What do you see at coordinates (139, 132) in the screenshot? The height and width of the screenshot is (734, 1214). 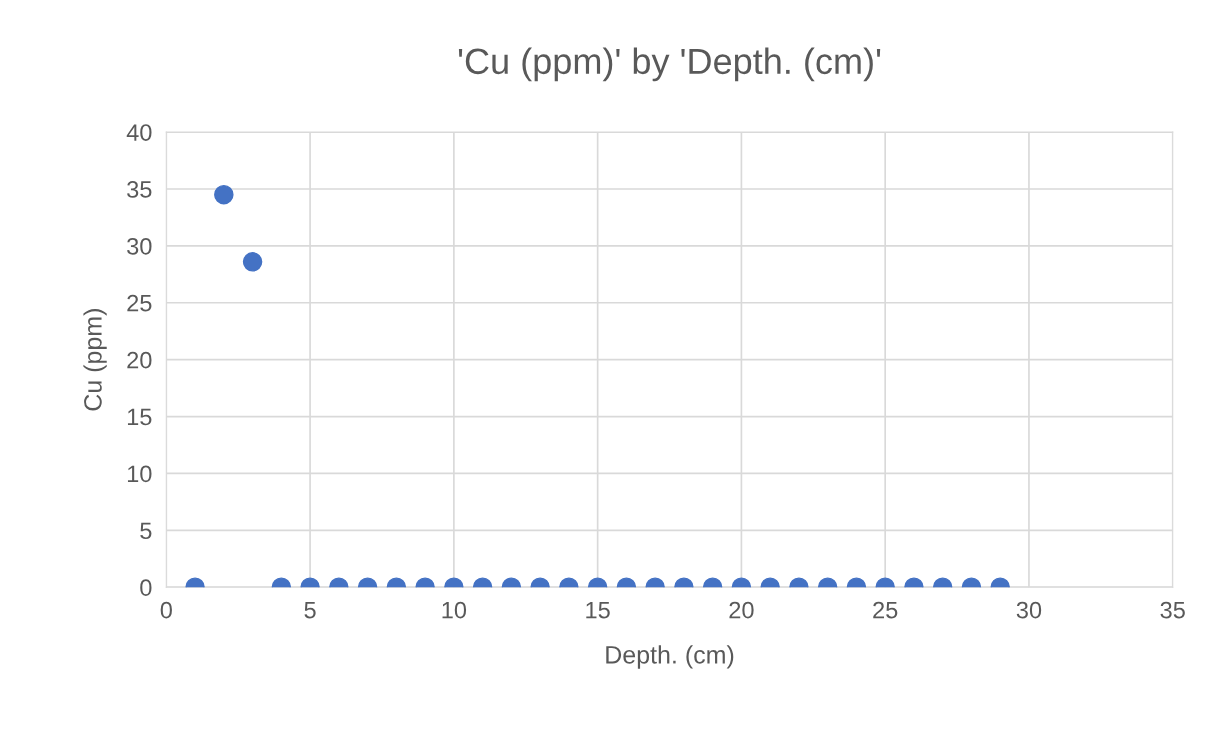 I see `y-tick-label: 40` at bounding box center [139, 132].